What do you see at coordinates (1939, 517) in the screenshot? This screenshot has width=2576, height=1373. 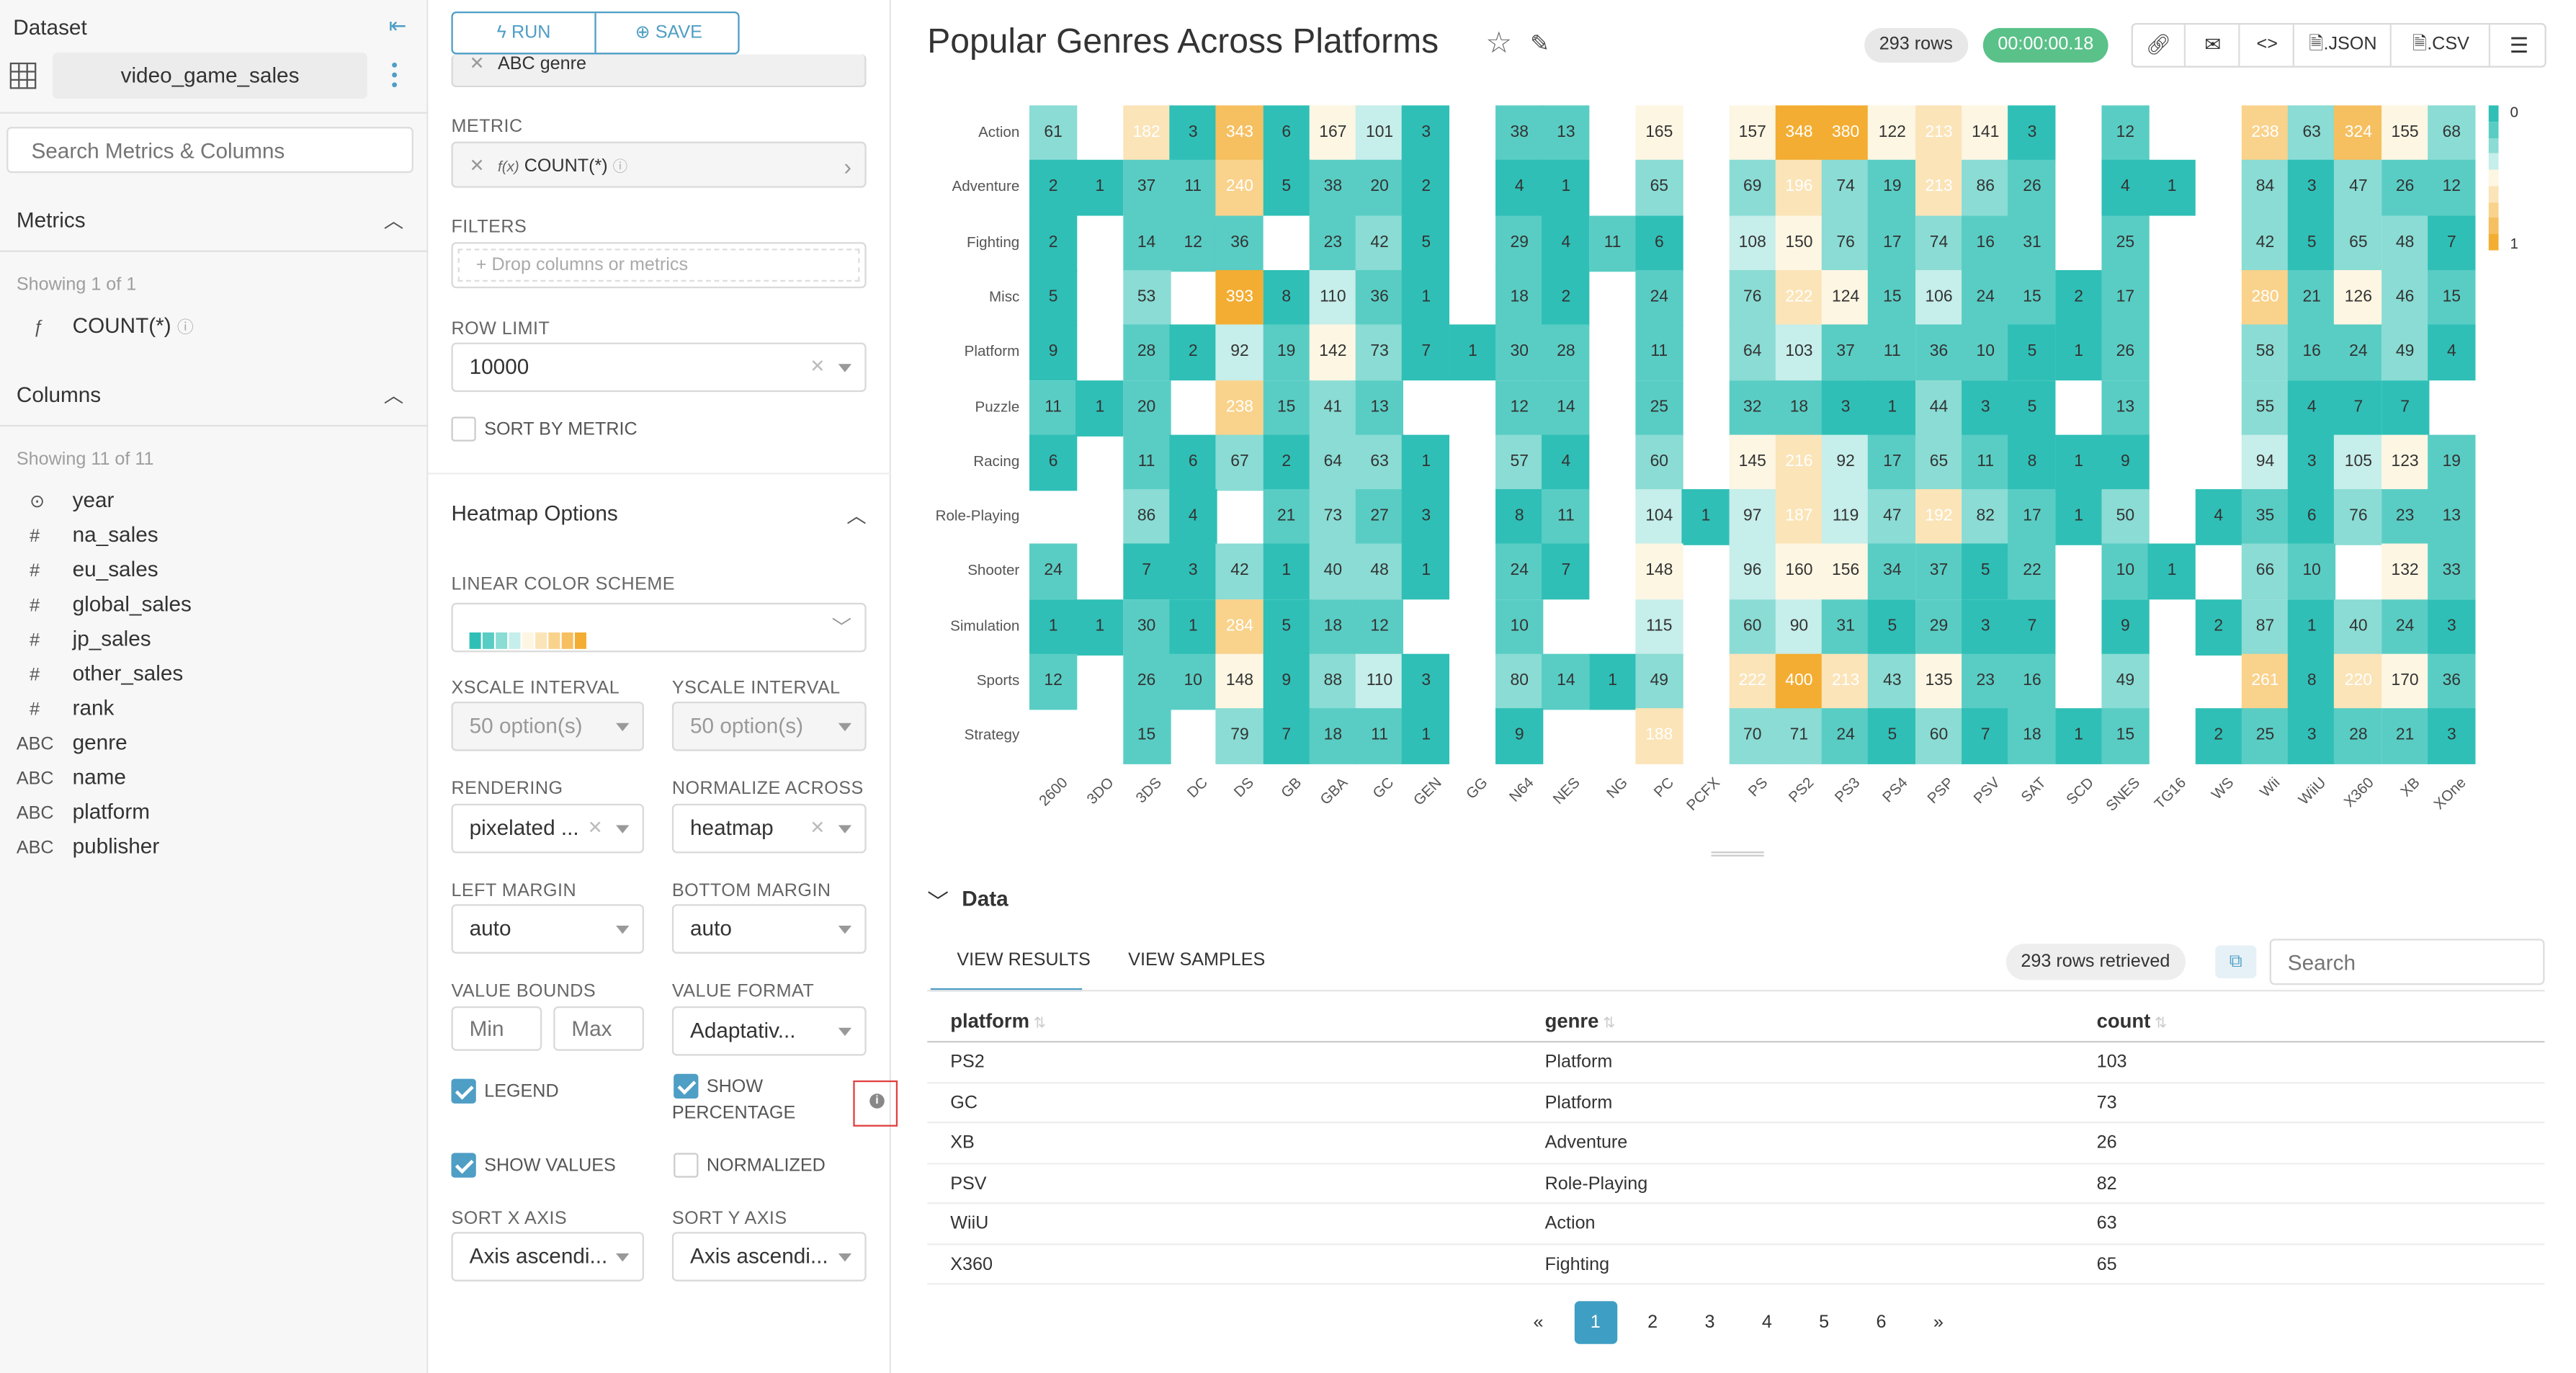 I see `heatmap-cell: 192` at bounding box center [1939, 517].